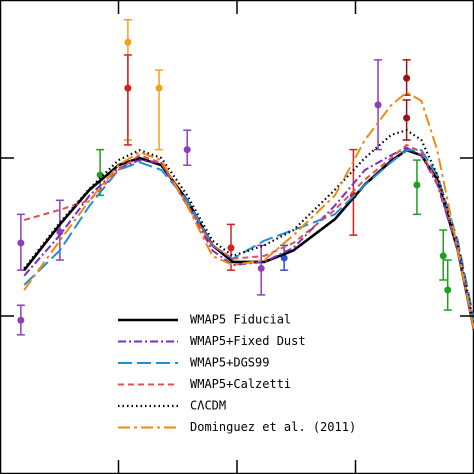 The image size is (474, 474). What do you see at coordinates (240, 320) in the screenshot?
I see `legend-label: WMAP5 Fiducial` at bounding box center [240, 320].